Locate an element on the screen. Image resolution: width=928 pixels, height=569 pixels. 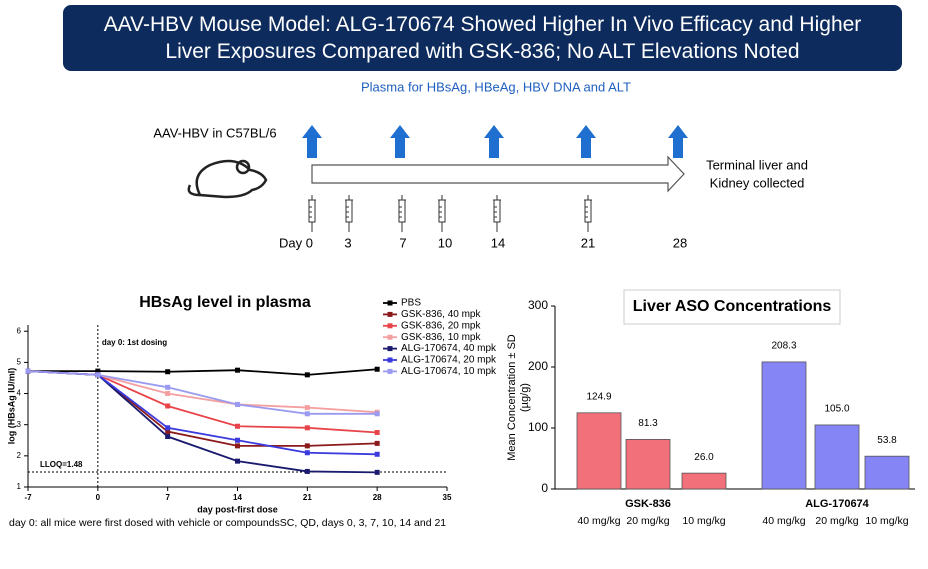
y-tick-label: 200 is located at coordinates (538, 366).